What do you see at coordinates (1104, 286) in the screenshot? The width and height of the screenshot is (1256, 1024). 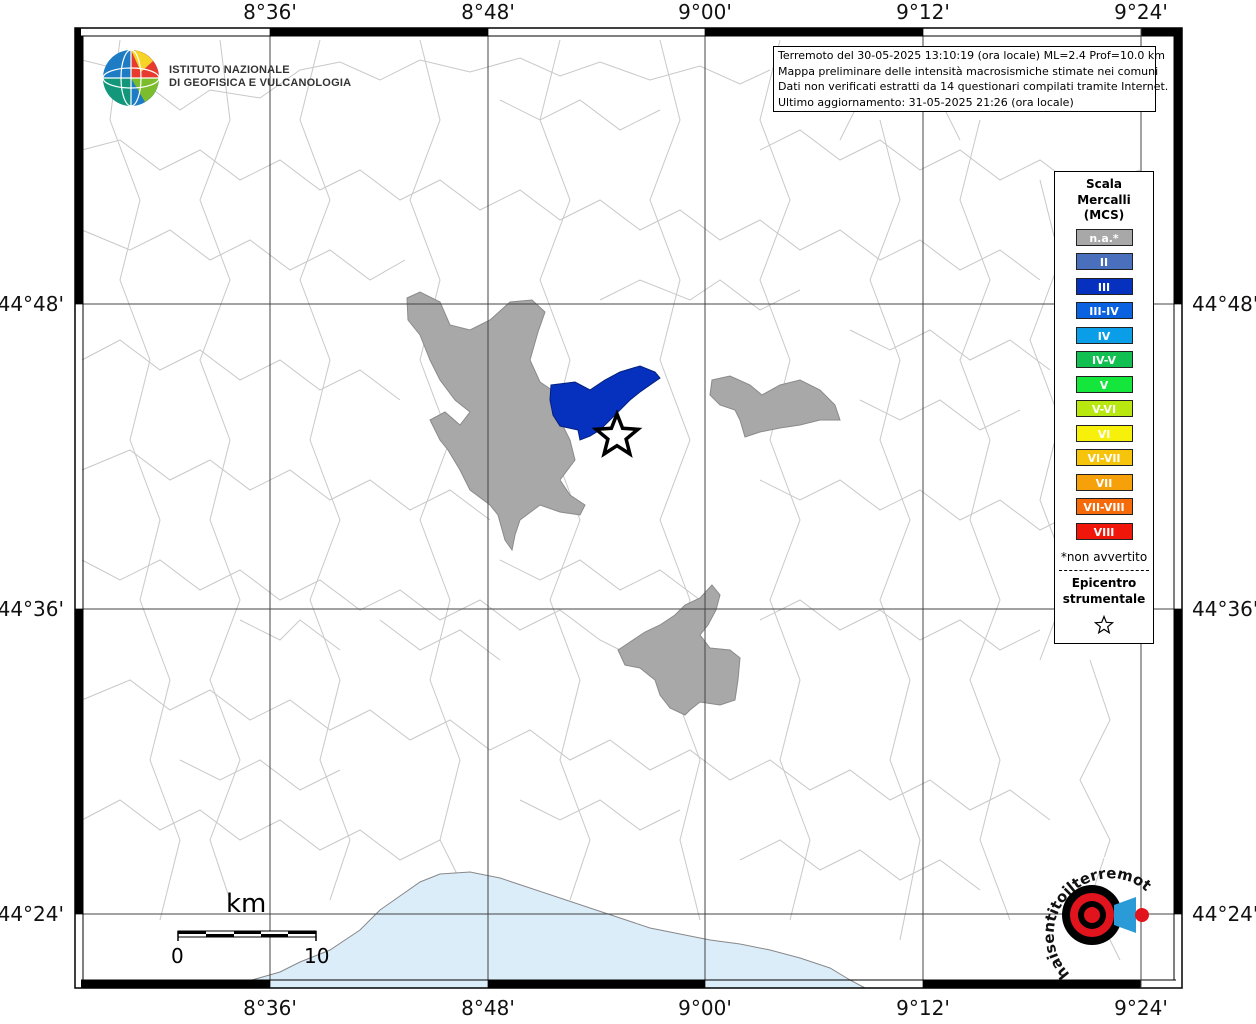 I see `legend-item: III` at bounding box center [1104, 286].